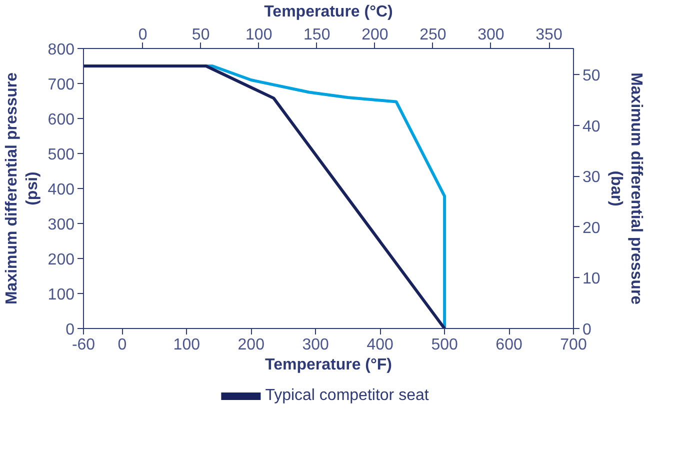 This screenshot has width=699, height=459. I want to click on y2-tick-label: 40, so click(591, 127).